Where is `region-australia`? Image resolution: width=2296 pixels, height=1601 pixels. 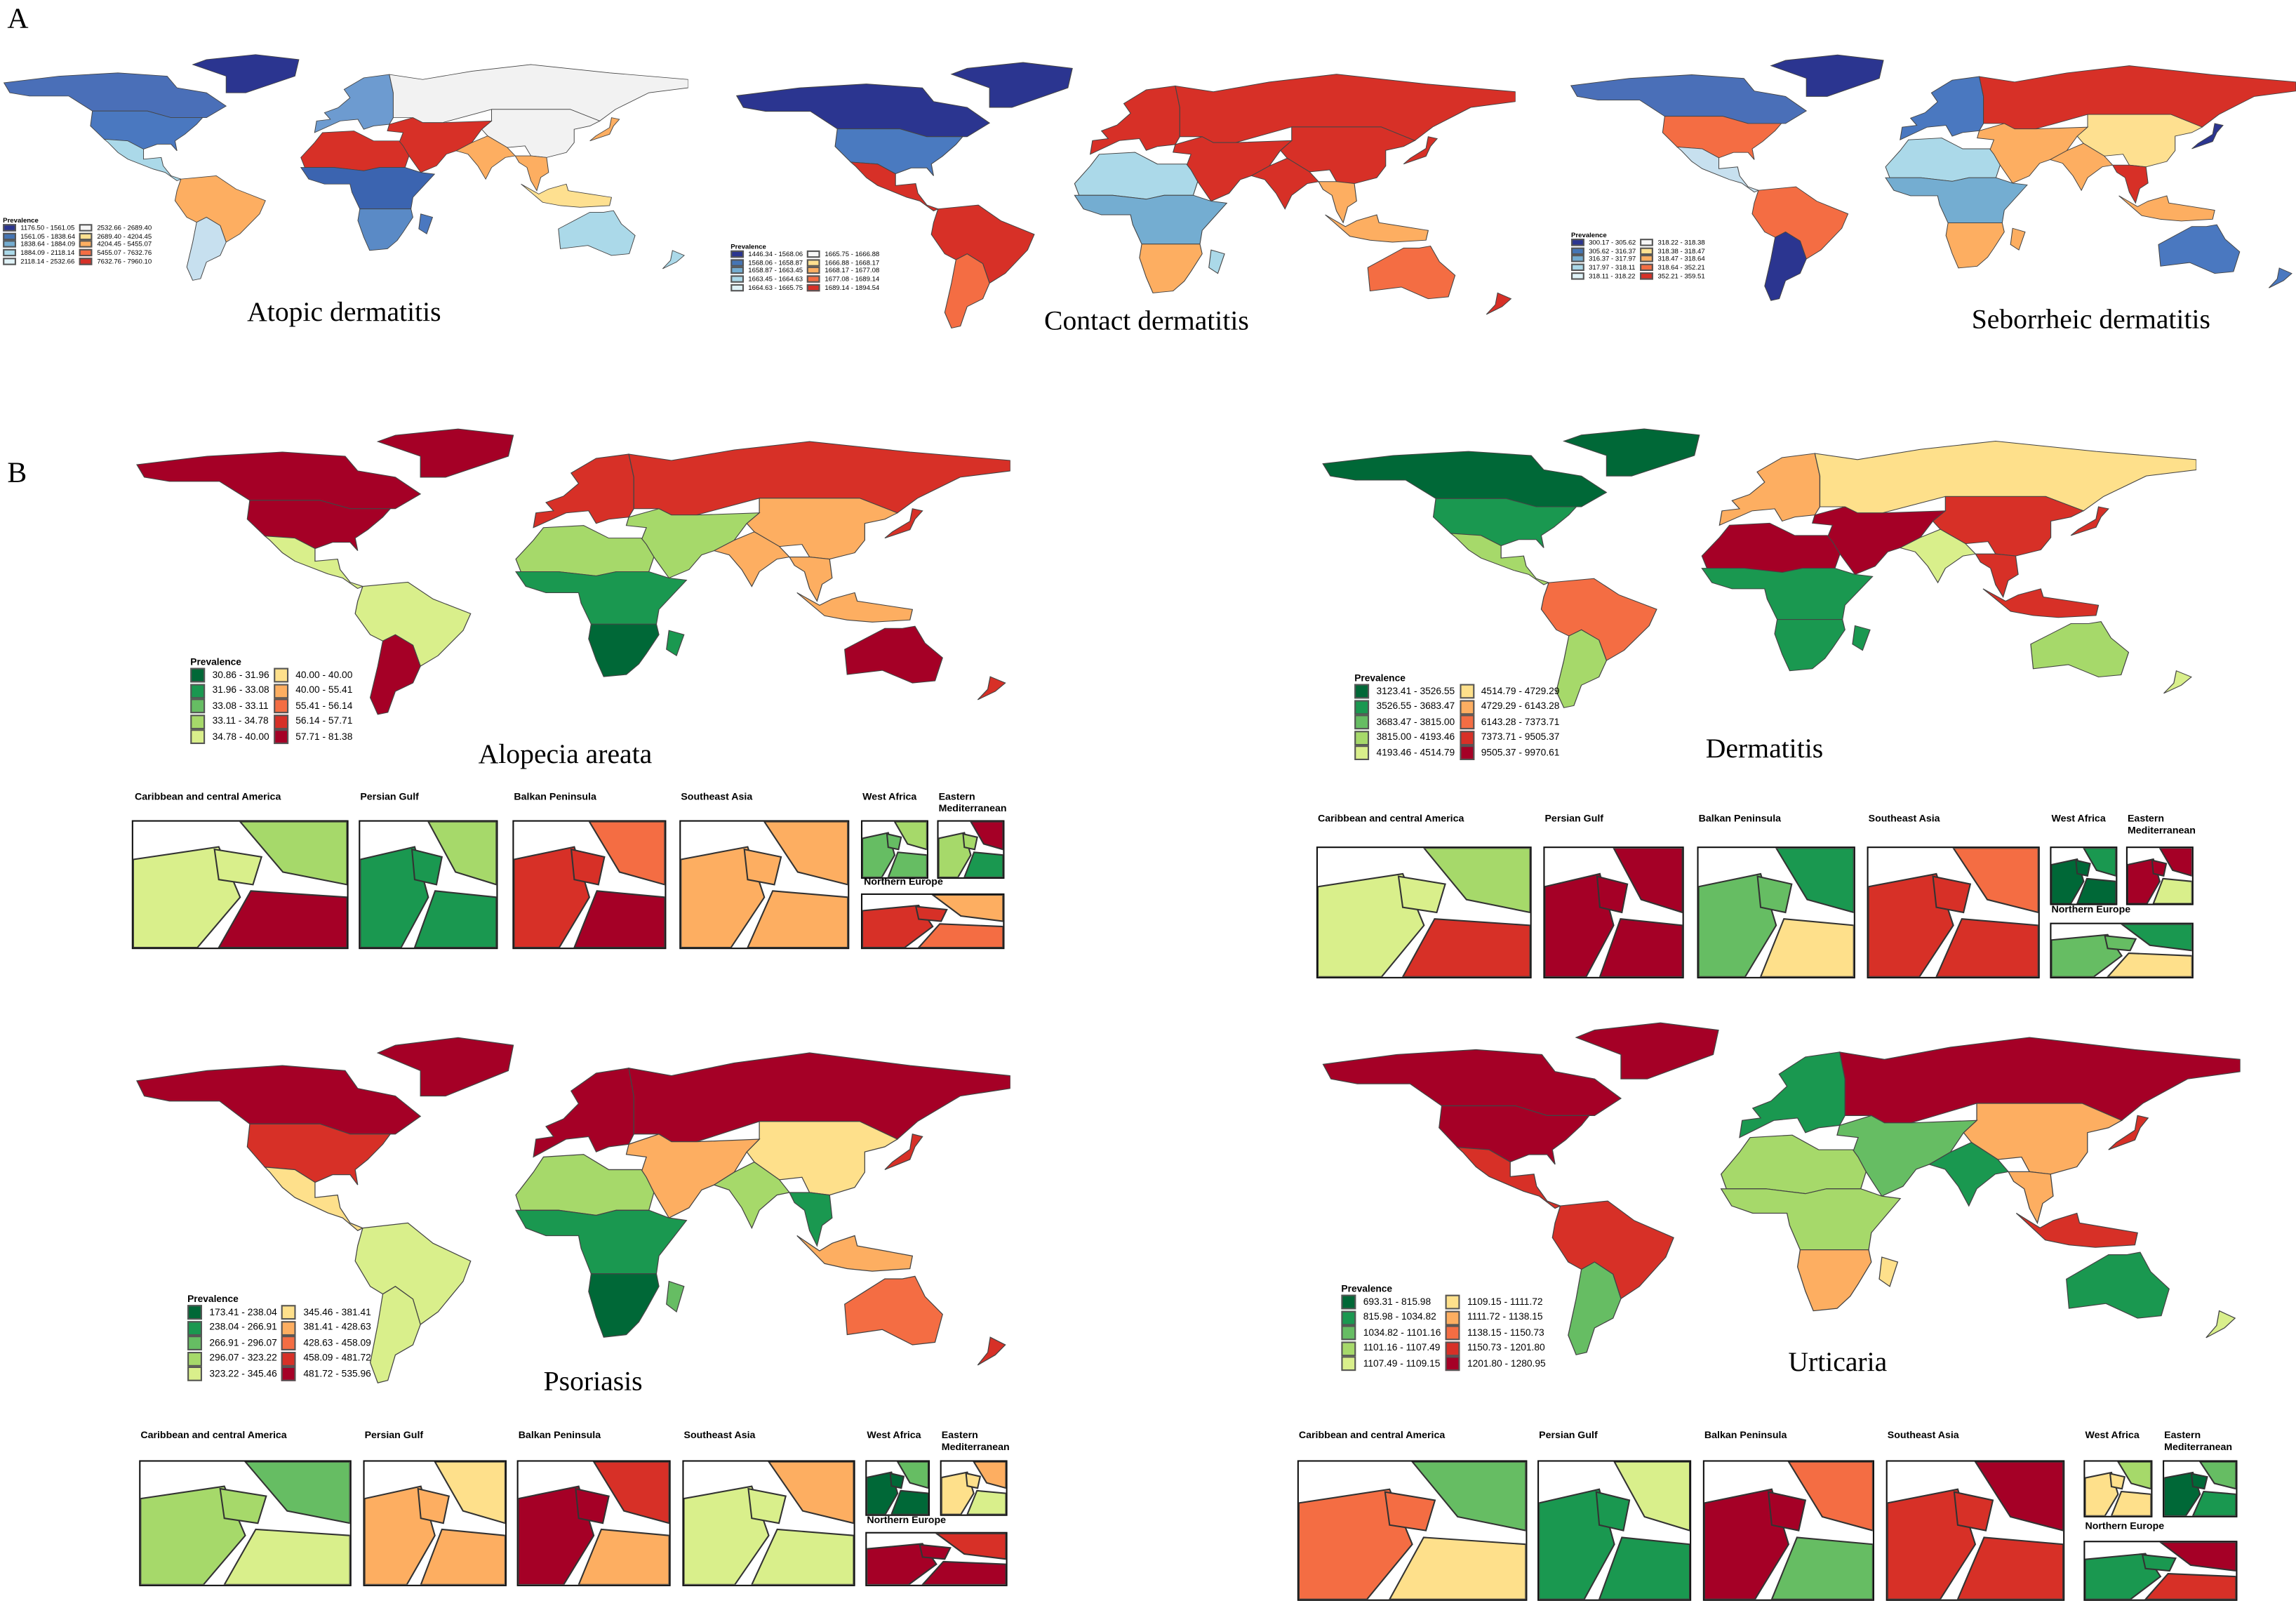 region-australia is located at coordinates (2199, 249).